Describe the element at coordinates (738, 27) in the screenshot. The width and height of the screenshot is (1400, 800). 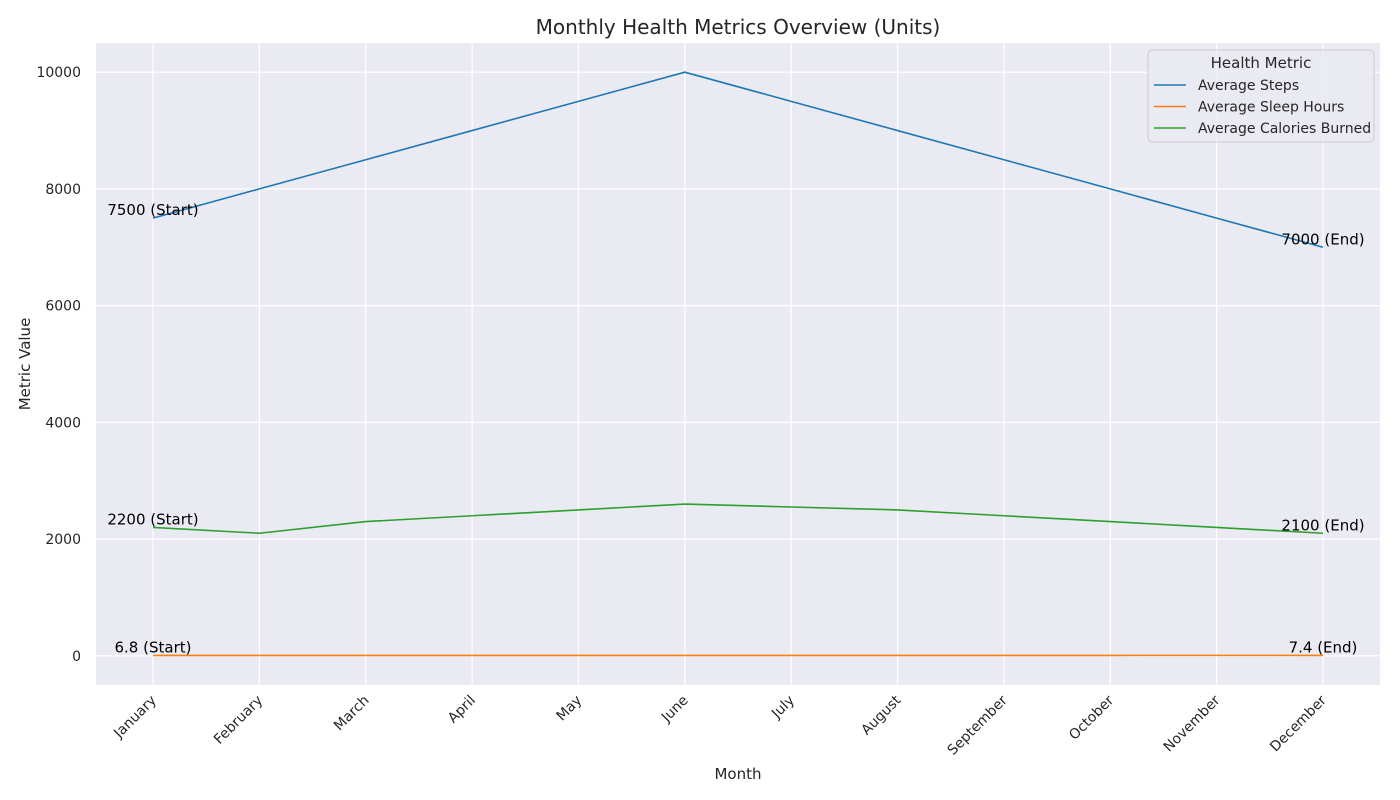
I see `chart-title: Monthly Health Metrics Overview (Units)` at that location.